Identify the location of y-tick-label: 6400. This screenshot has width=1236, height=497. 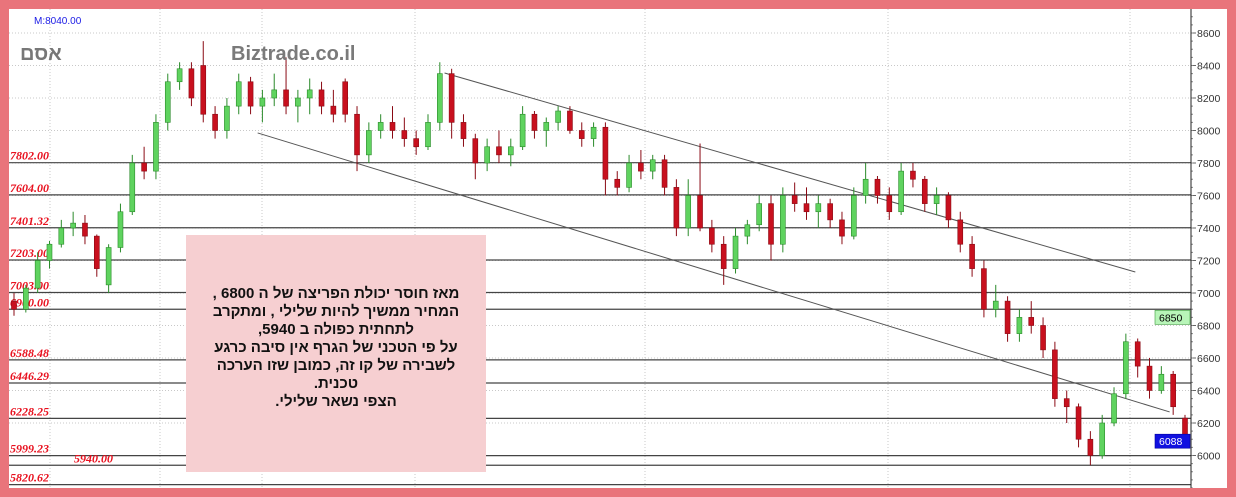
(1209, 392).